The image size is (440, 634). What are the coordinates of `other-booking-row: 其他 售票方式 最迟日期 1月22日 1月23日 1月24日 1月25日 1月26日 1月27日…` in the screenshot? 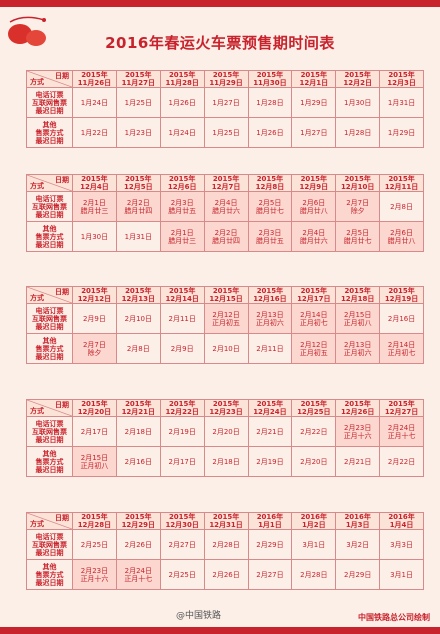 It's located at (225, 132).